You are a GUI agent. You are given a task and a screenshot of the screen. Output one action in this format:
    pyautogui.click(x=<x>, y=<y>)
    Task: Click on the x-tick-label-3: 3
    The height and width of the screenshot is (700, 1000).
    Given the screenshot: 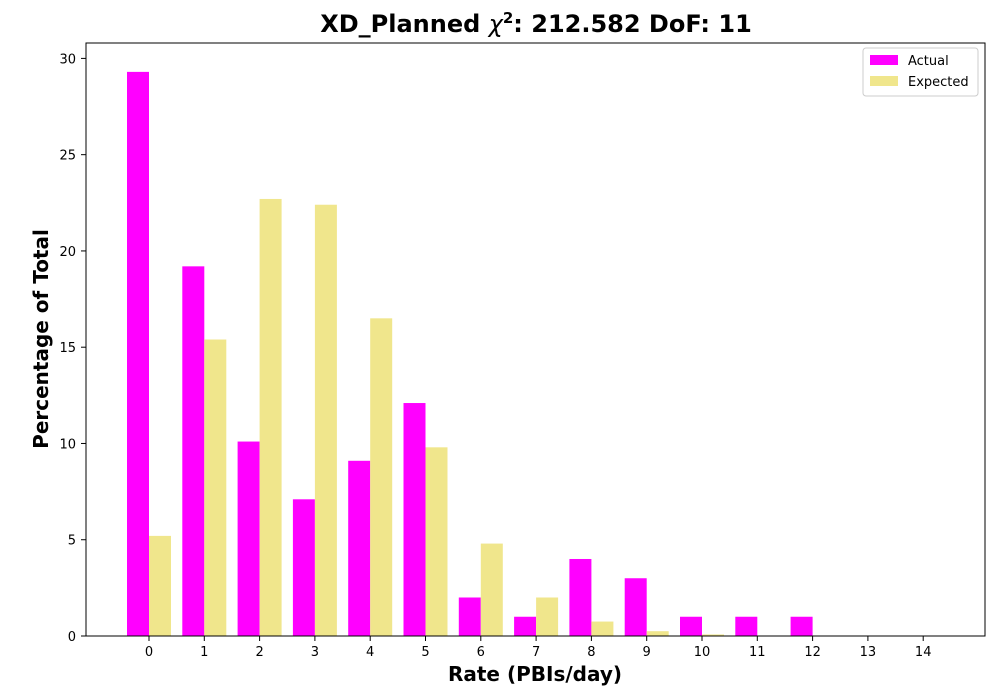 What is the action you would take?
    pyautogui.click(x=315, y=652)
    